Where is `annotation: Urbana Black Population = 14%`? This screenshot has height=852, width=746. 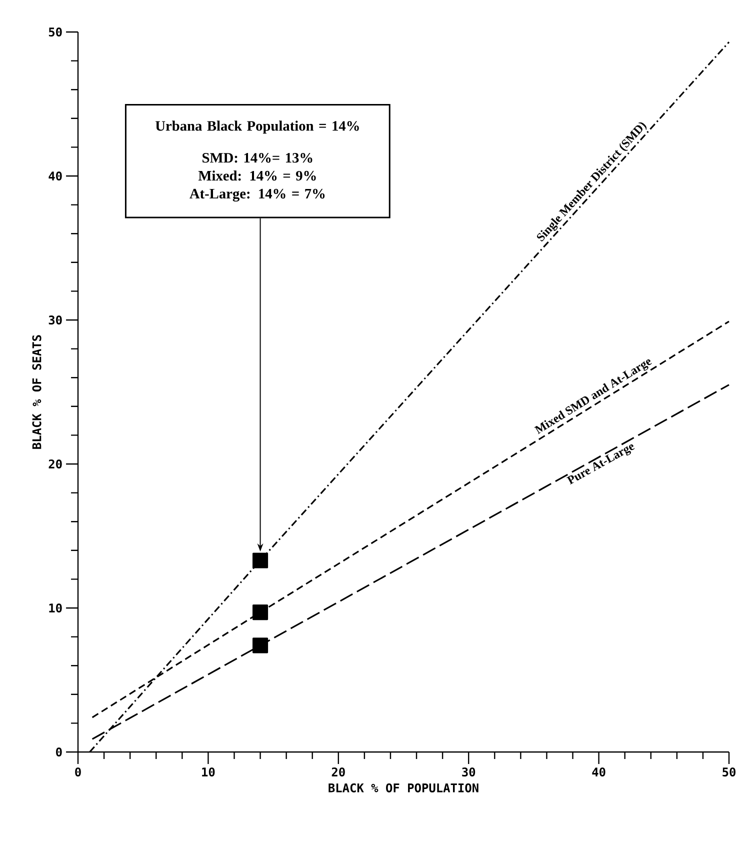 annotation: Urbana Black Population = 14% is located at coordinates (257, 127).